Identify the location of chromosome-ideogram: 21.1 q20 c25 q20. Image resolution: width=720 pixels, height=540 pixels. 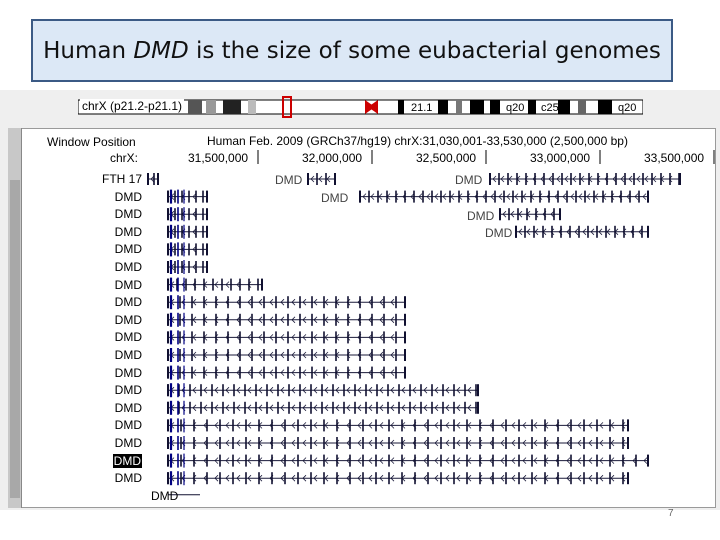
(360, 107).